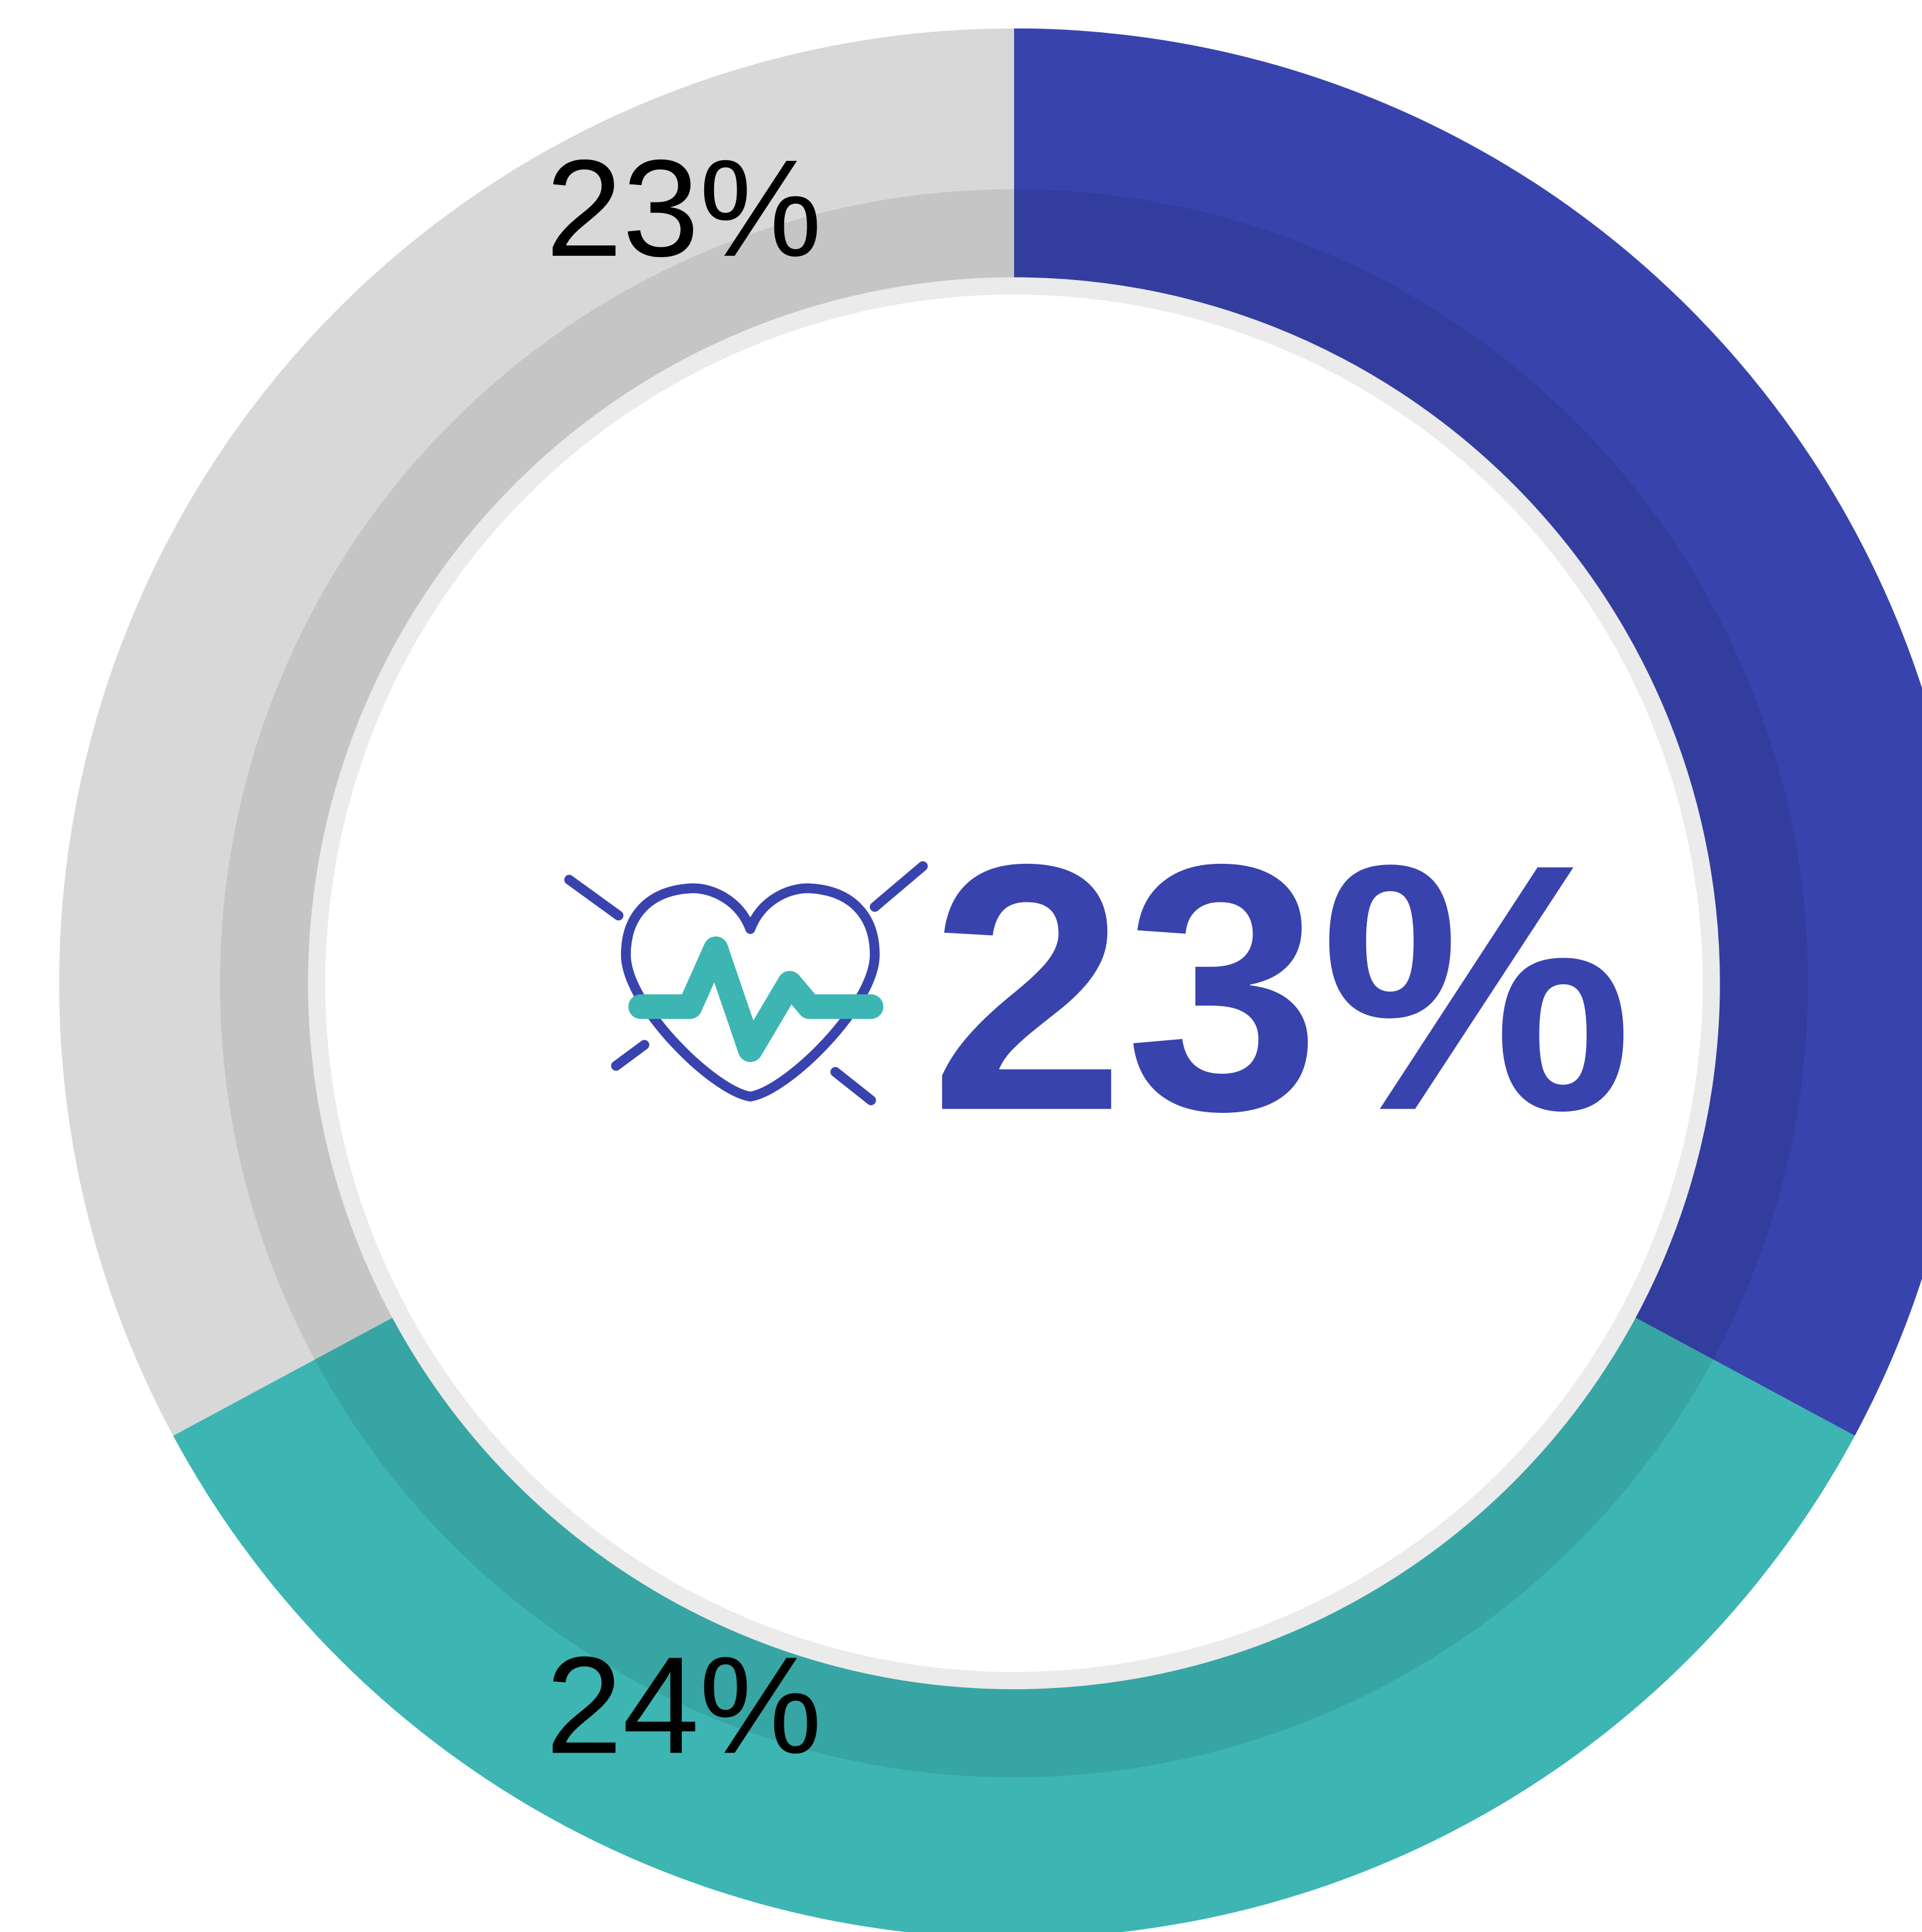 The width and height of the screenshot is (1922, 1932). What do you see at coordinates (746, 983) in the screenshot?
I see `heart-icon` at bounding box center [746, 983].